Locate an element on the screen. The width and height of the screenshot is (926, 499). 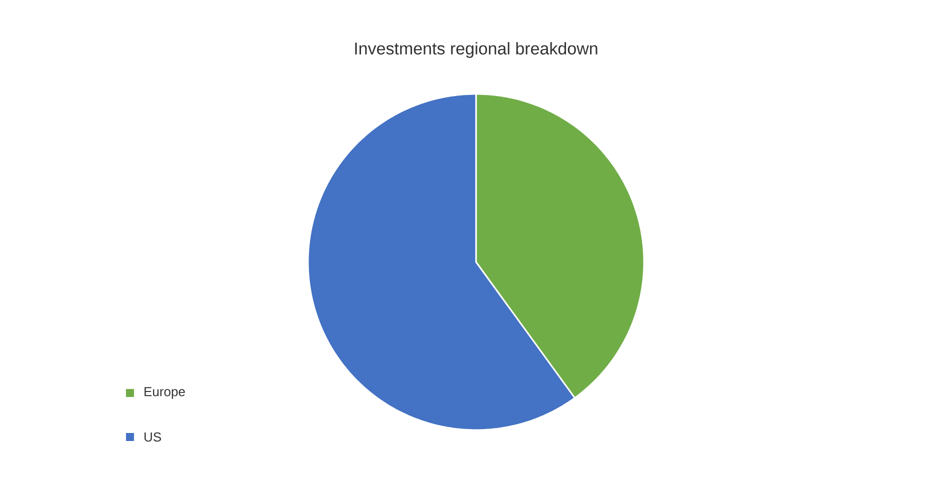
legend-label: US is located at coordinates (152, 437).